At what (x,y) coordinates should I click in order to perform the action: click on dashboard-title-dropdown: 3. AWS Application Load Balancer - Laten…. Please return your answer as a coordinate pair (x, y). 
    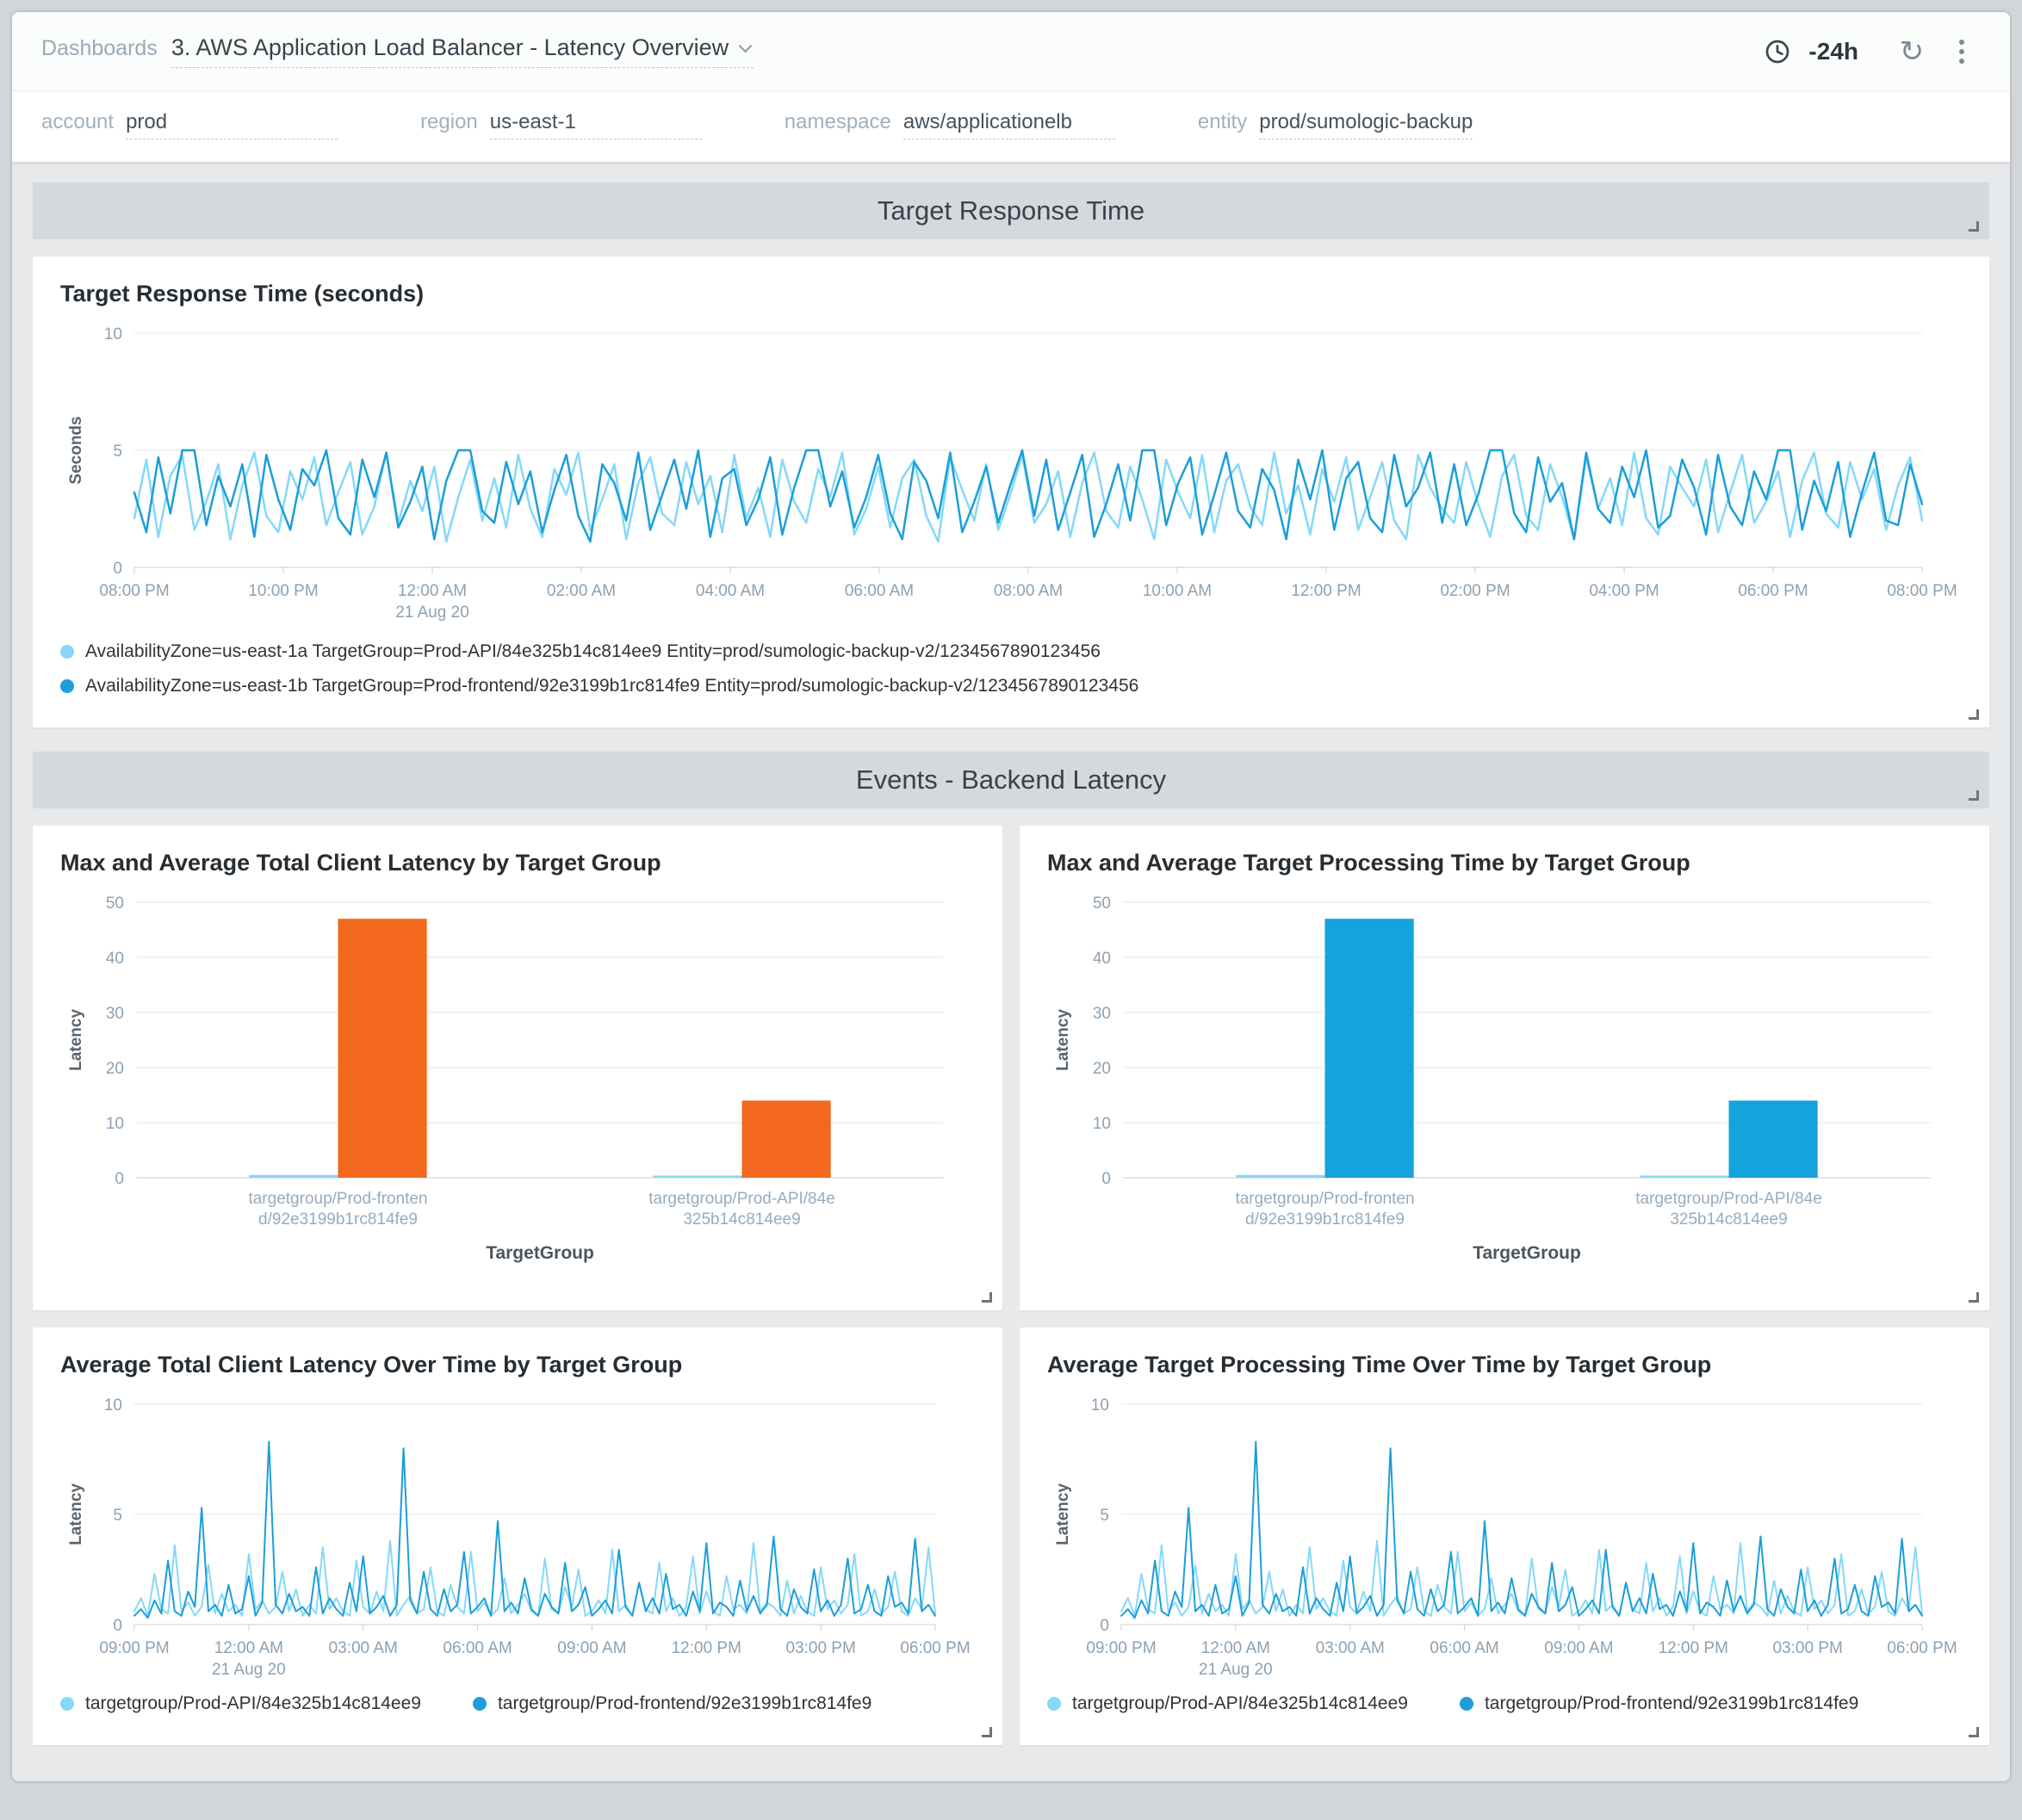
    Looking at the image, I should click on (462, 51).